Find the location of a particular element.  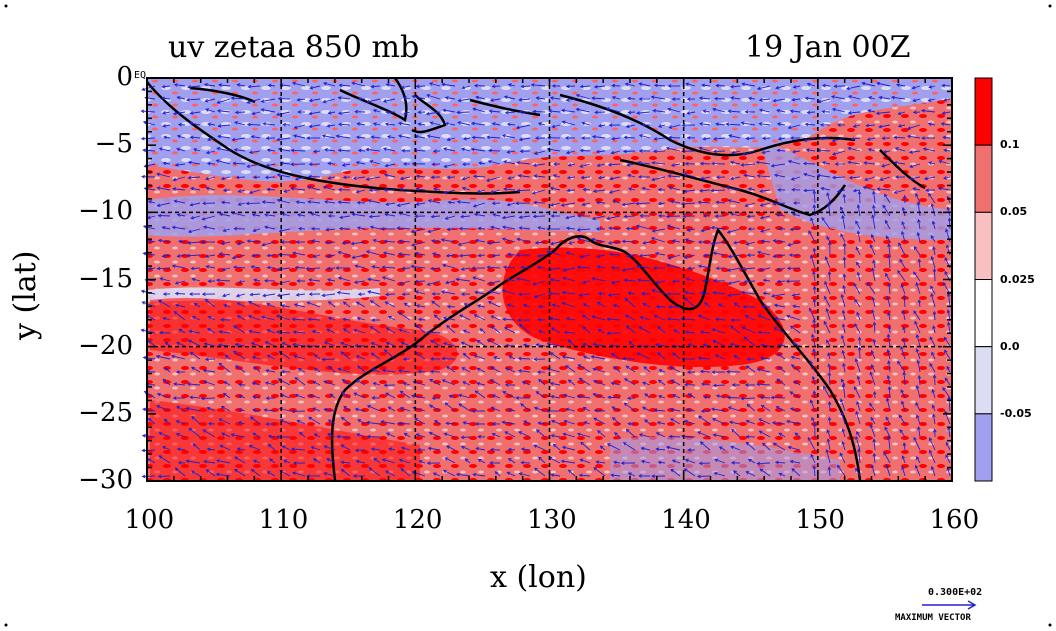

y-tick-label: −25 is located at coordinates (105, 412).